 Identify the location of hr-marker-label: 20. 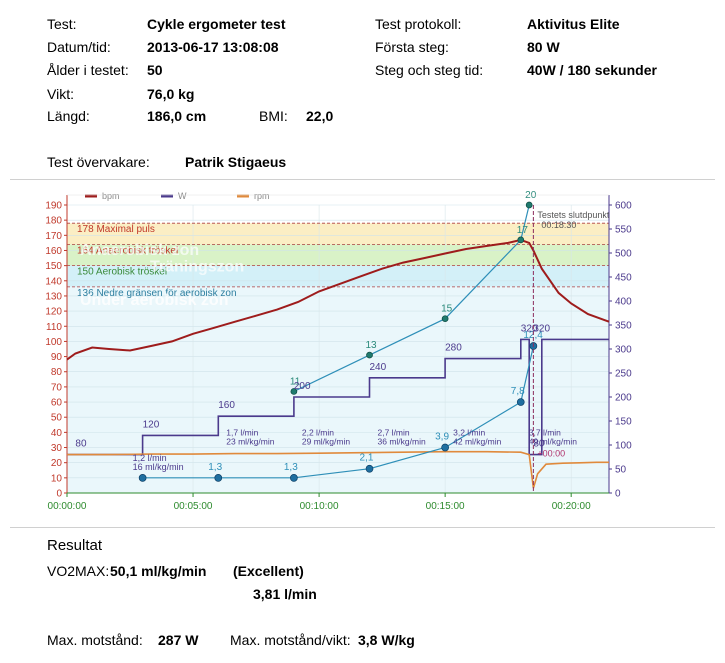
(531, 195).